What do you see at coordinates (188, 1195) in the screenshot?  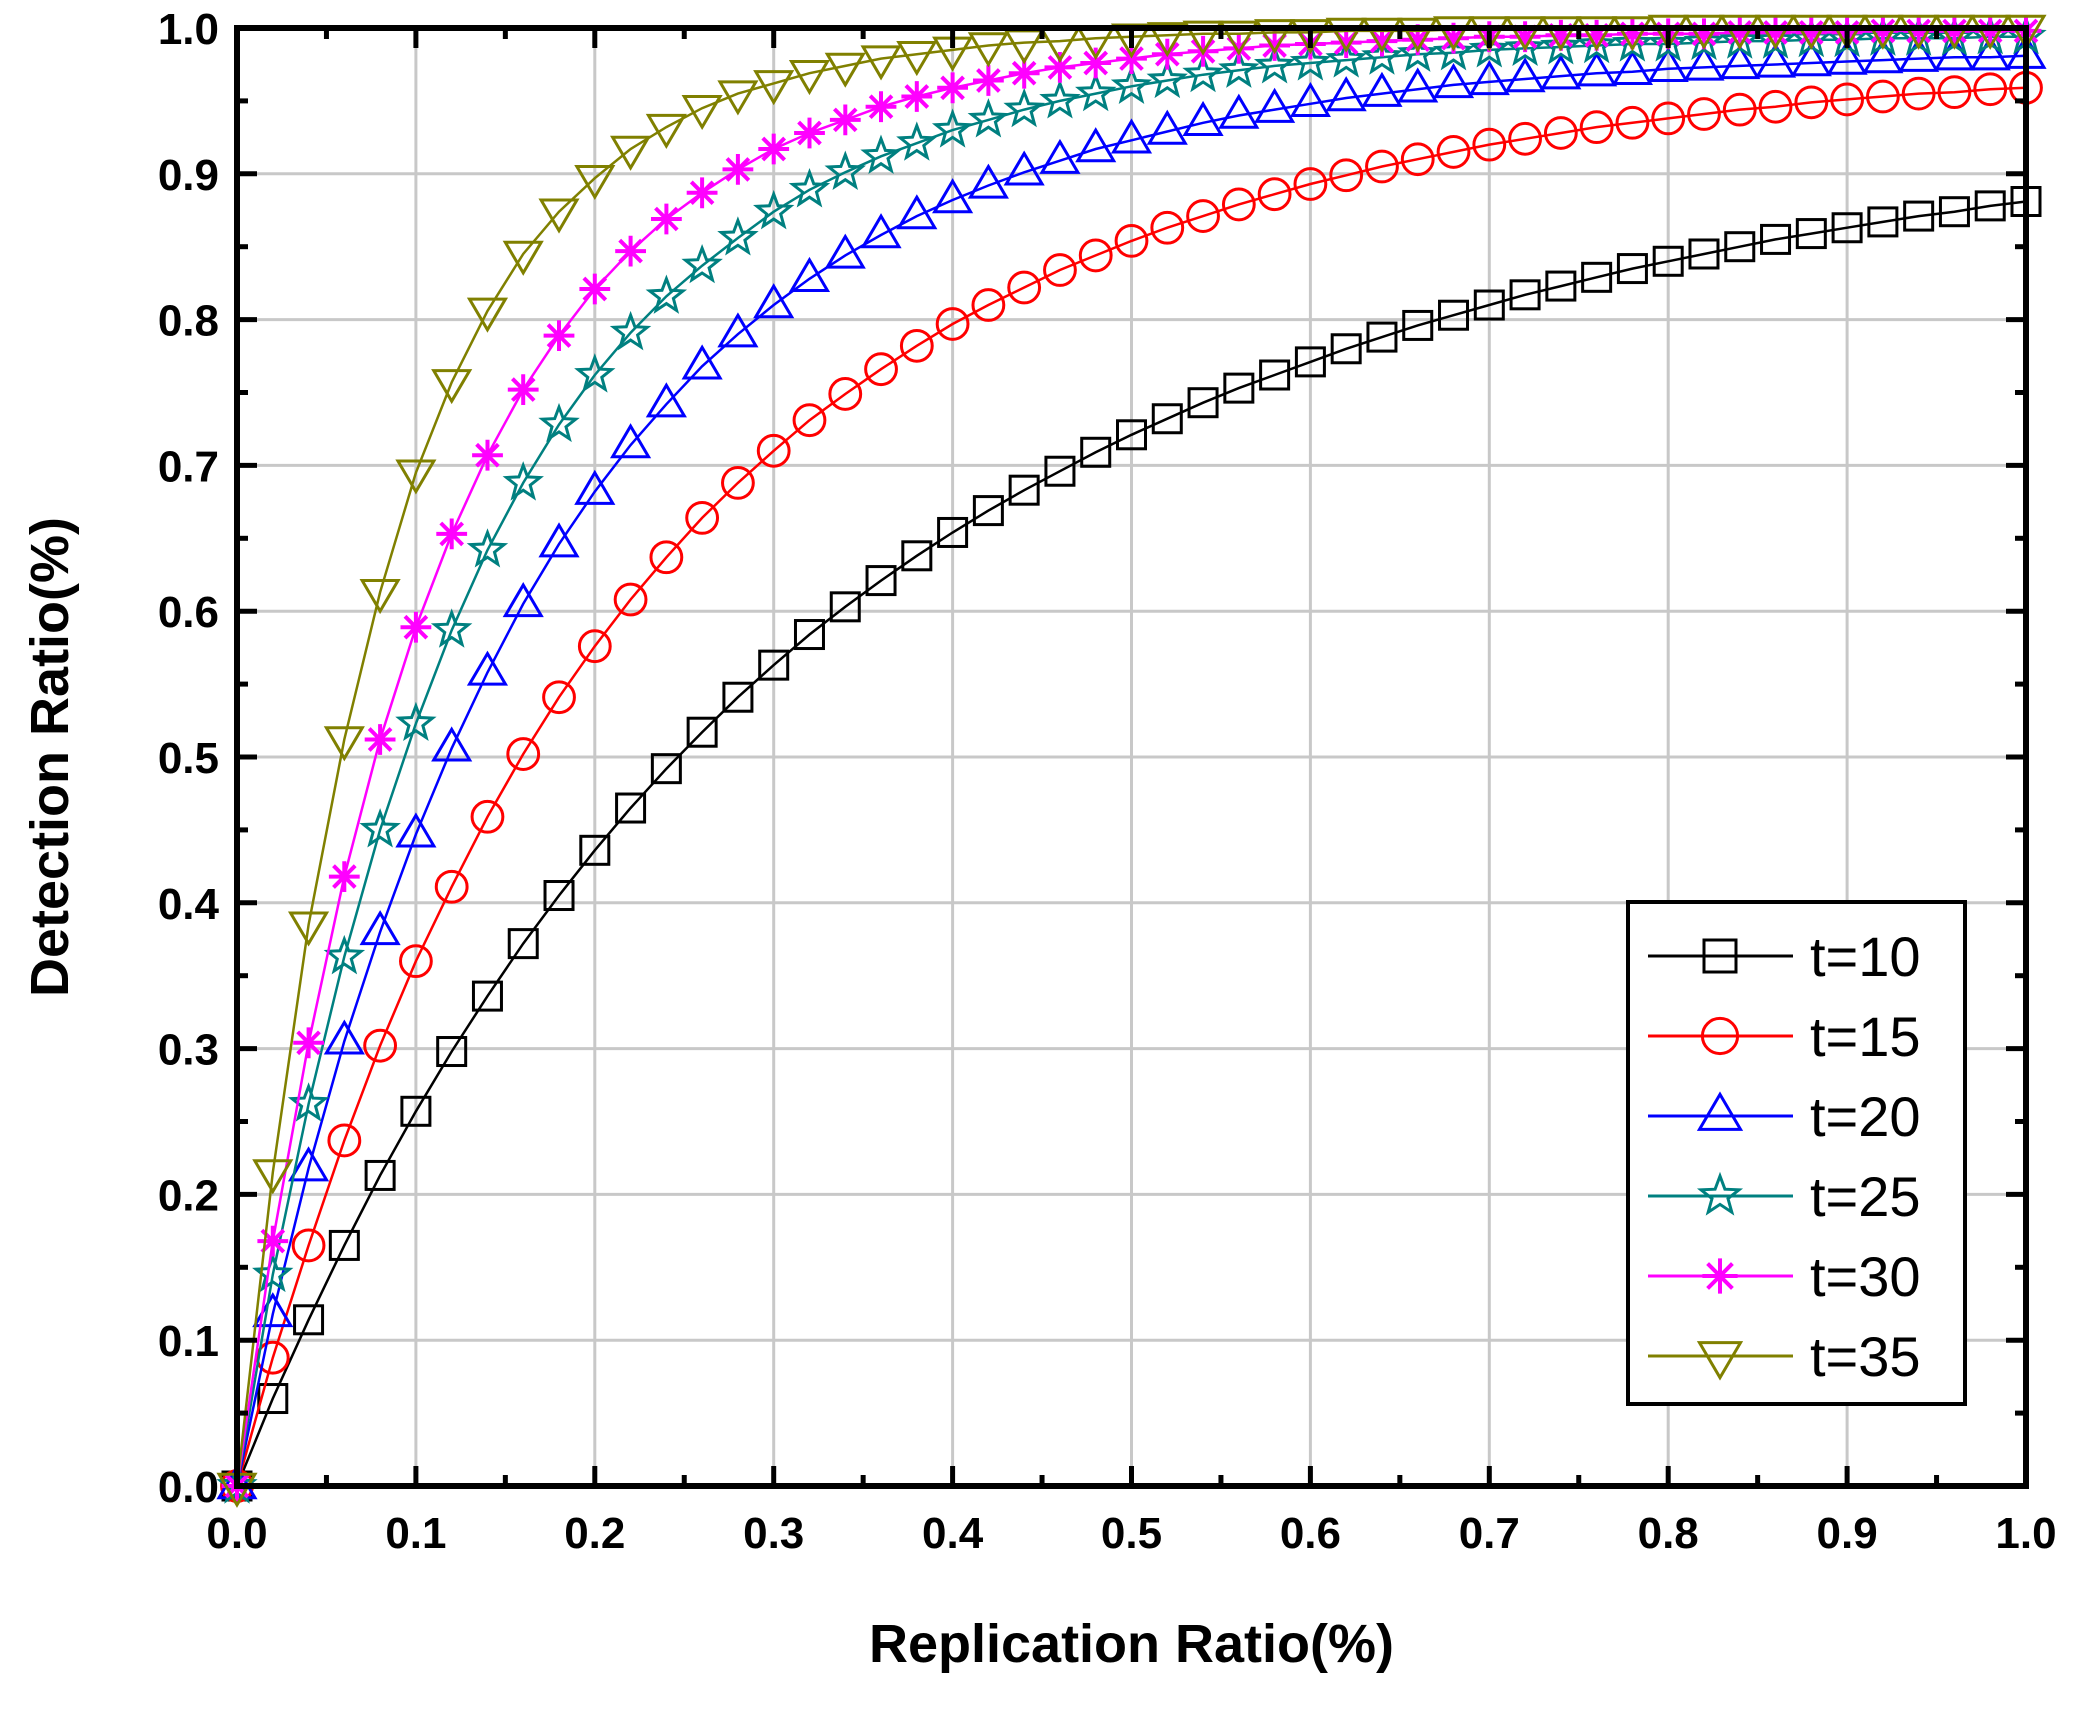 I see `y-tick-label: 0.2` at bounding box center [188, 1195].